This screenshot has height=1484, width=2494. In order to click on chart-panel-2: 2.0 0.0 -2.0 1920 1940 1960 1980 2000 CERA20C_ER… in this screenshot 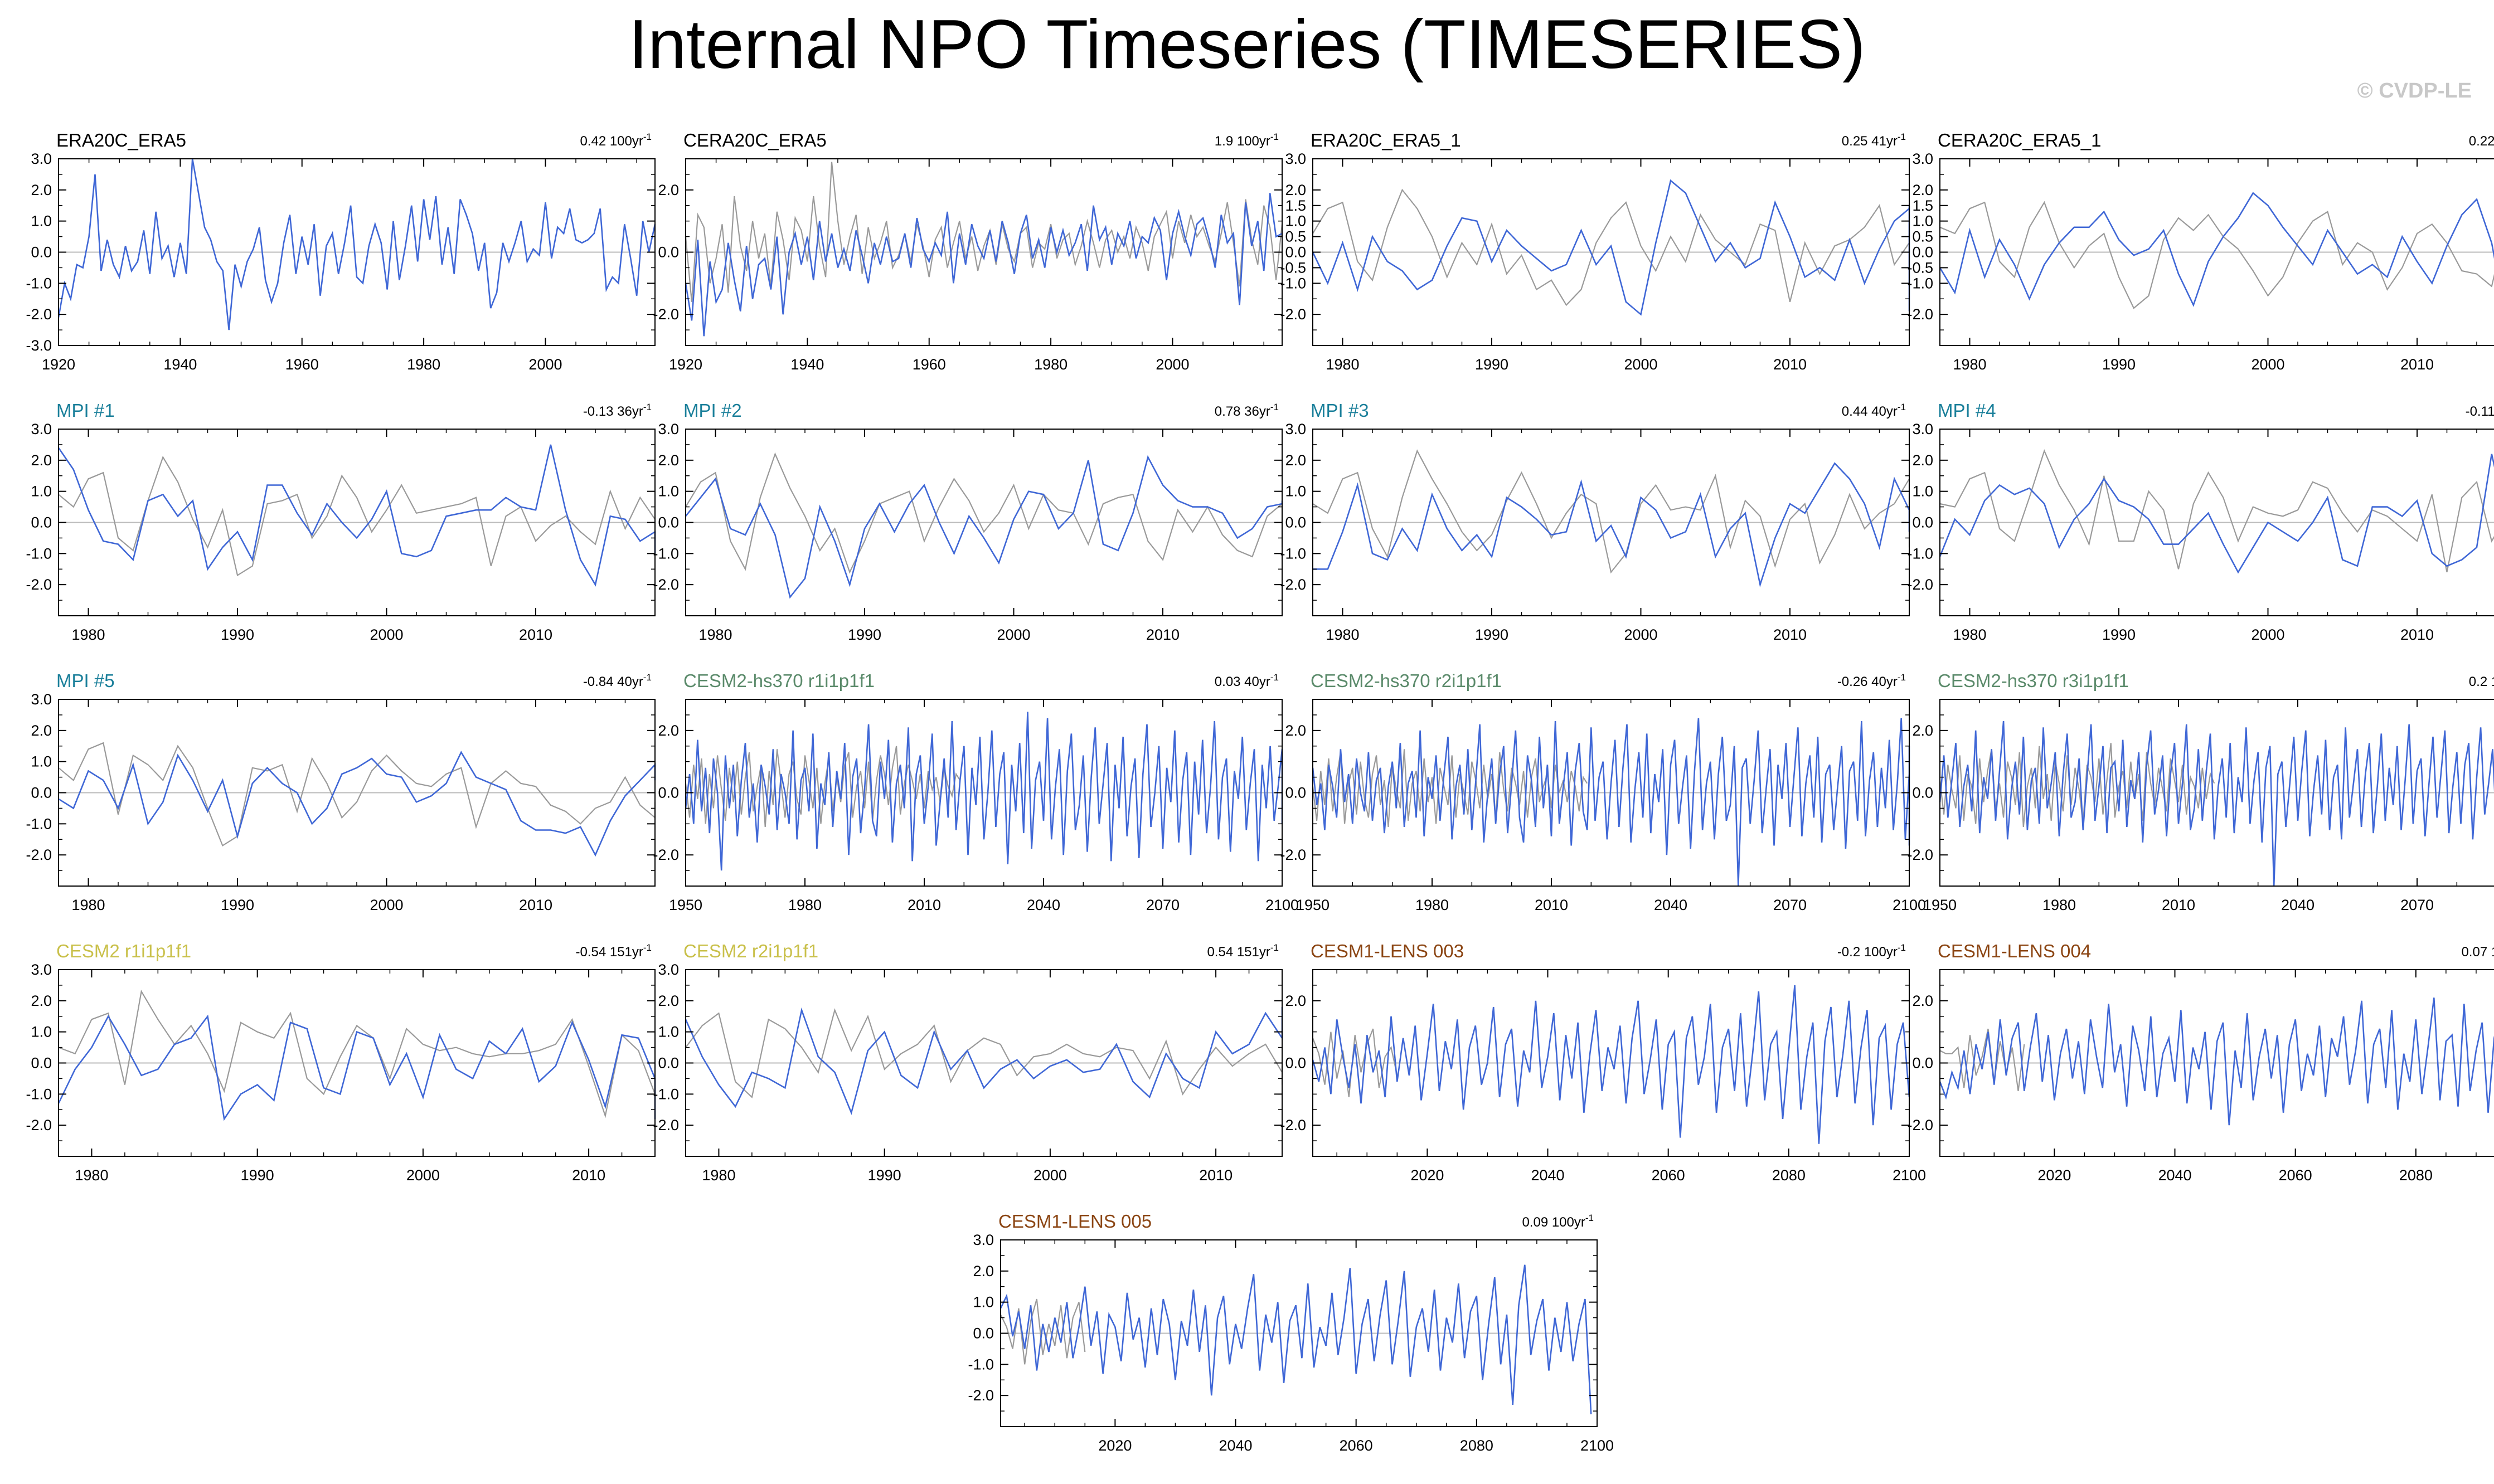, I will do `click(968, 251)`.